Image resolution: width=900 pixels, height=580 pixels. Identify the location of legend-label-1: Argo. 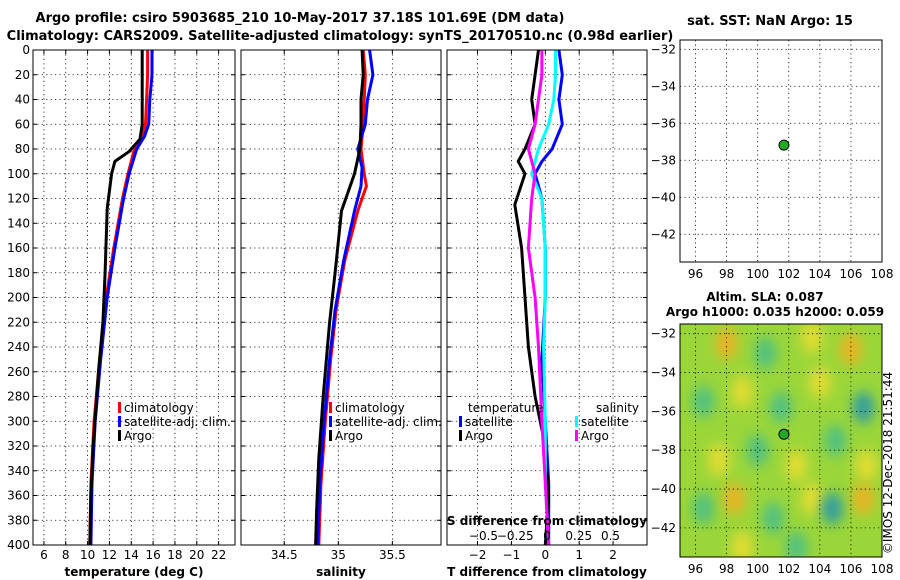
(479, 436).